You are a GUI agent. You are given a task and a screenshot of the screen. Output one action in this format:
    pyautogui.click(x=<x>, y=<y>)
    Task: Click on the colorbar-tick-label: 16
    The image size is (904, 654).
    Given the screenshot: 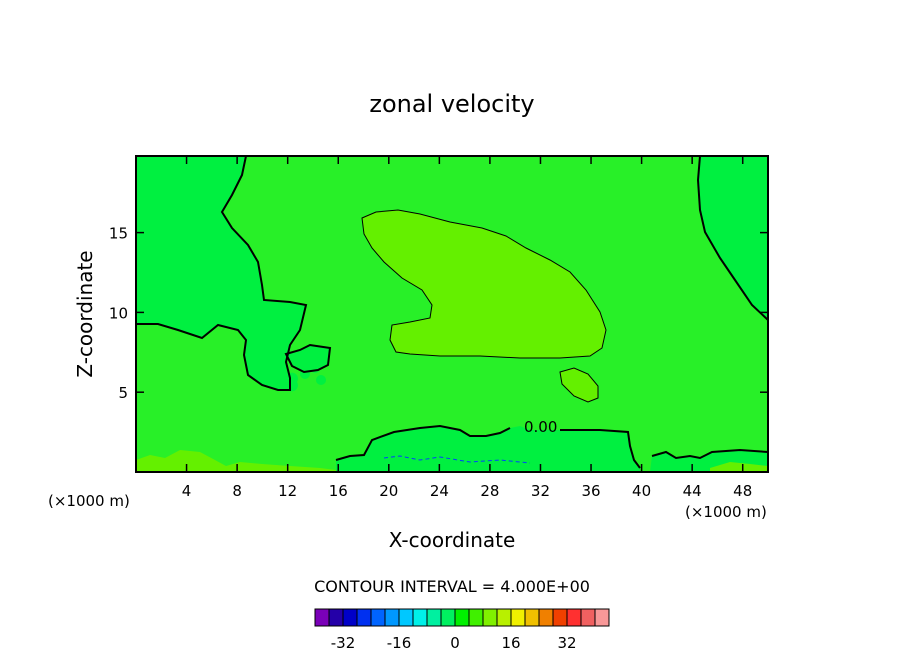 What is the action you would take?
    pyautogui.click(x=510, y=643)
    